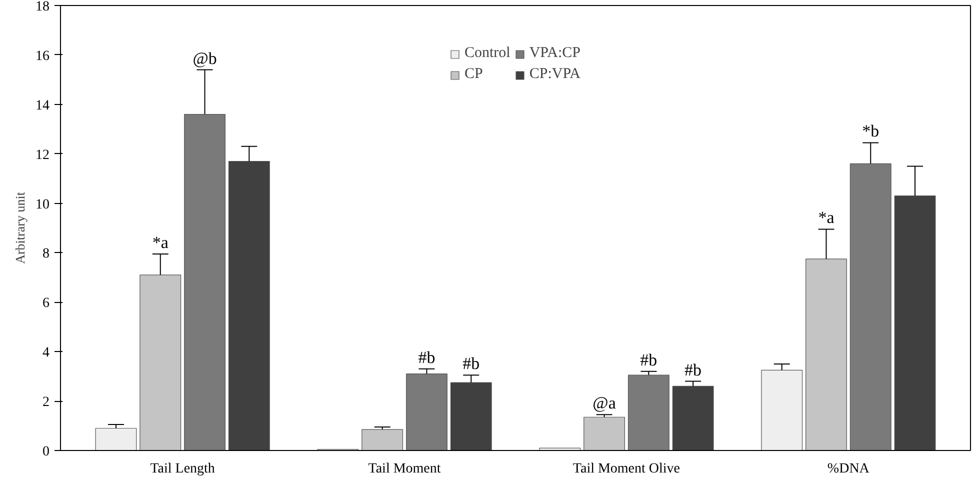 The width and height of the screenshot is (977, 481). I want to click on data-label: *b, so click(871, 131).